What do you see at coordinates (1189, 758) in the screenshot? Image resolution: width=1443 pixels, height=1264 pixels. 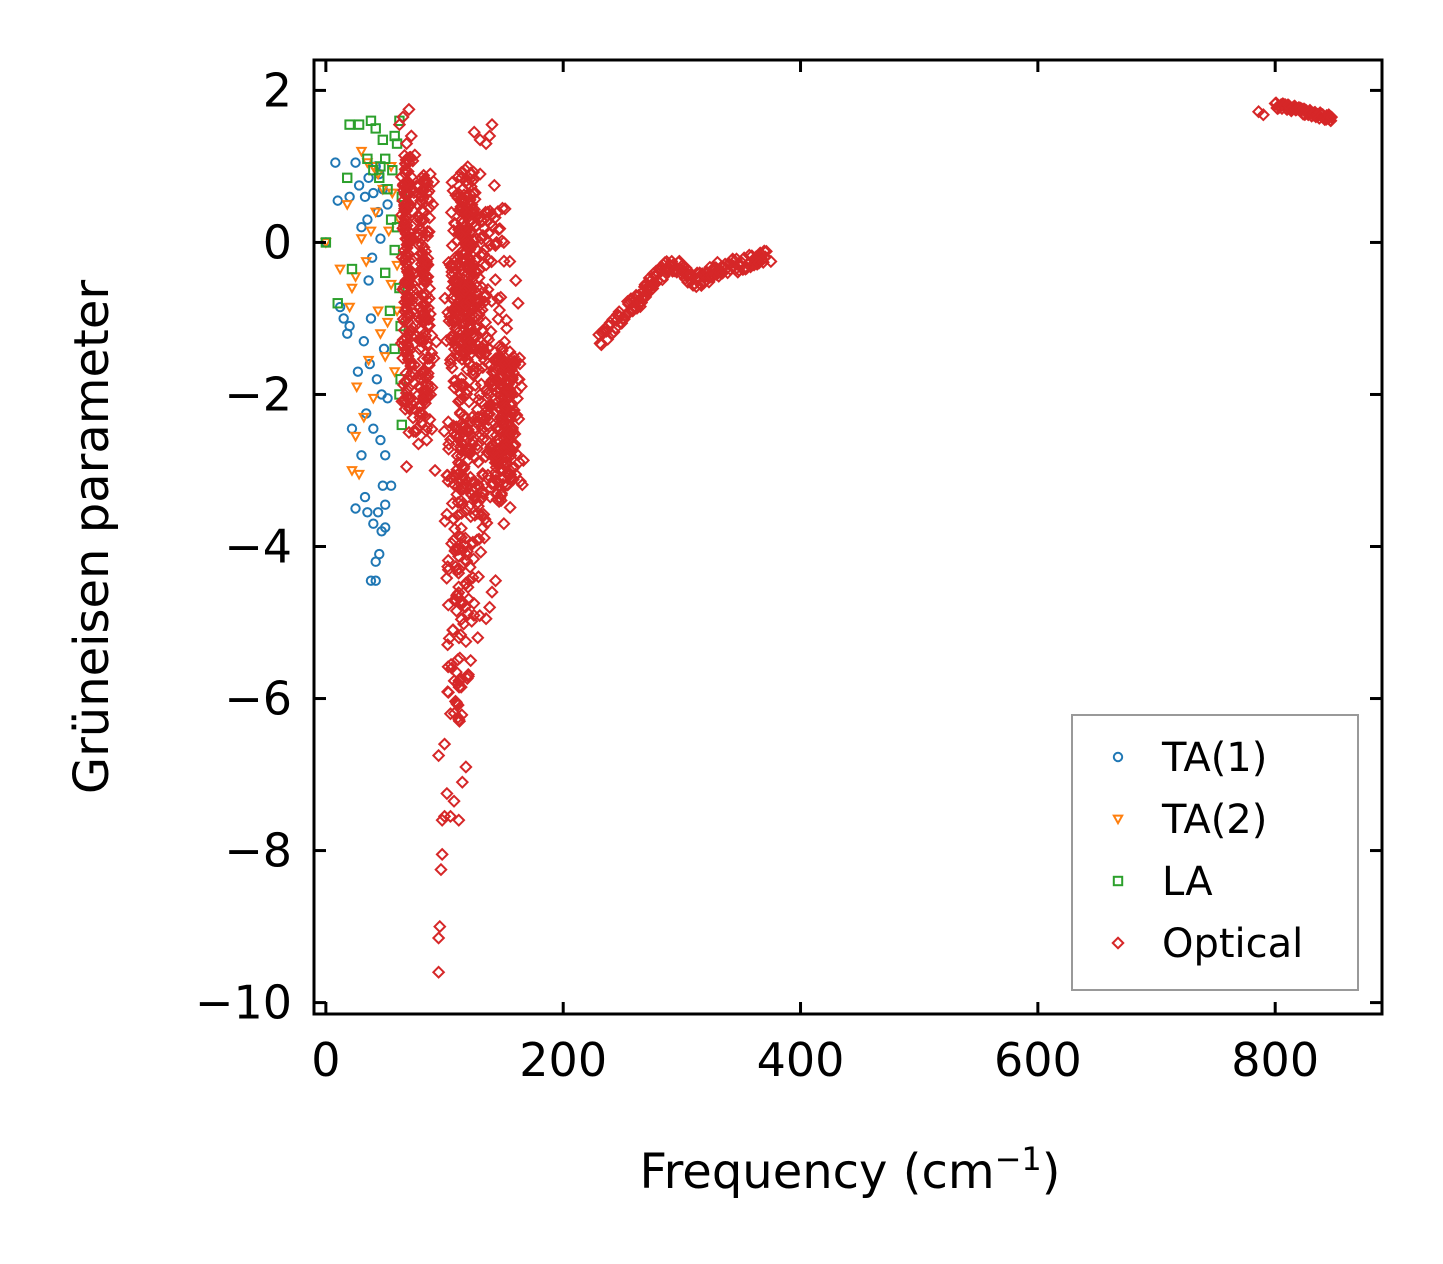 I see `legend-item: TA(1)` at bounding box center [1189, 758].